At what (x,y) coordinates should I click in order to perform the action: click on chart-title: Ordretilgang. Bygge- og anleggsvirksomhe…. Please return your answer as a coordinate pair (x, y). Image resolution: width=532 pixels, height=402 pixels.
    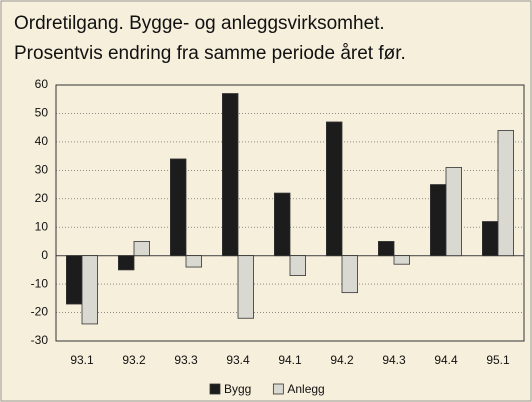
    Looking at the image, I should click on (199, 23).